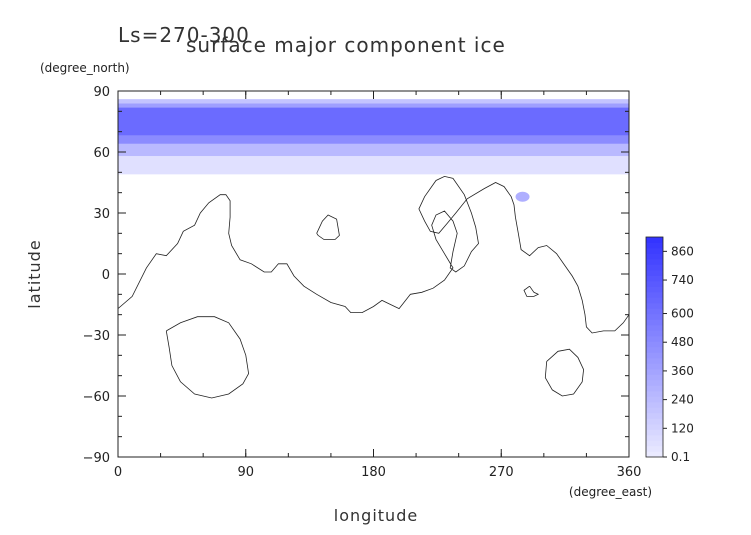 This screenshot has width=751, height=535. What do you see at coordinates (629, 472) in the screenshot?
I see `x-tick-label: 360` at bounding box center [629, 472].